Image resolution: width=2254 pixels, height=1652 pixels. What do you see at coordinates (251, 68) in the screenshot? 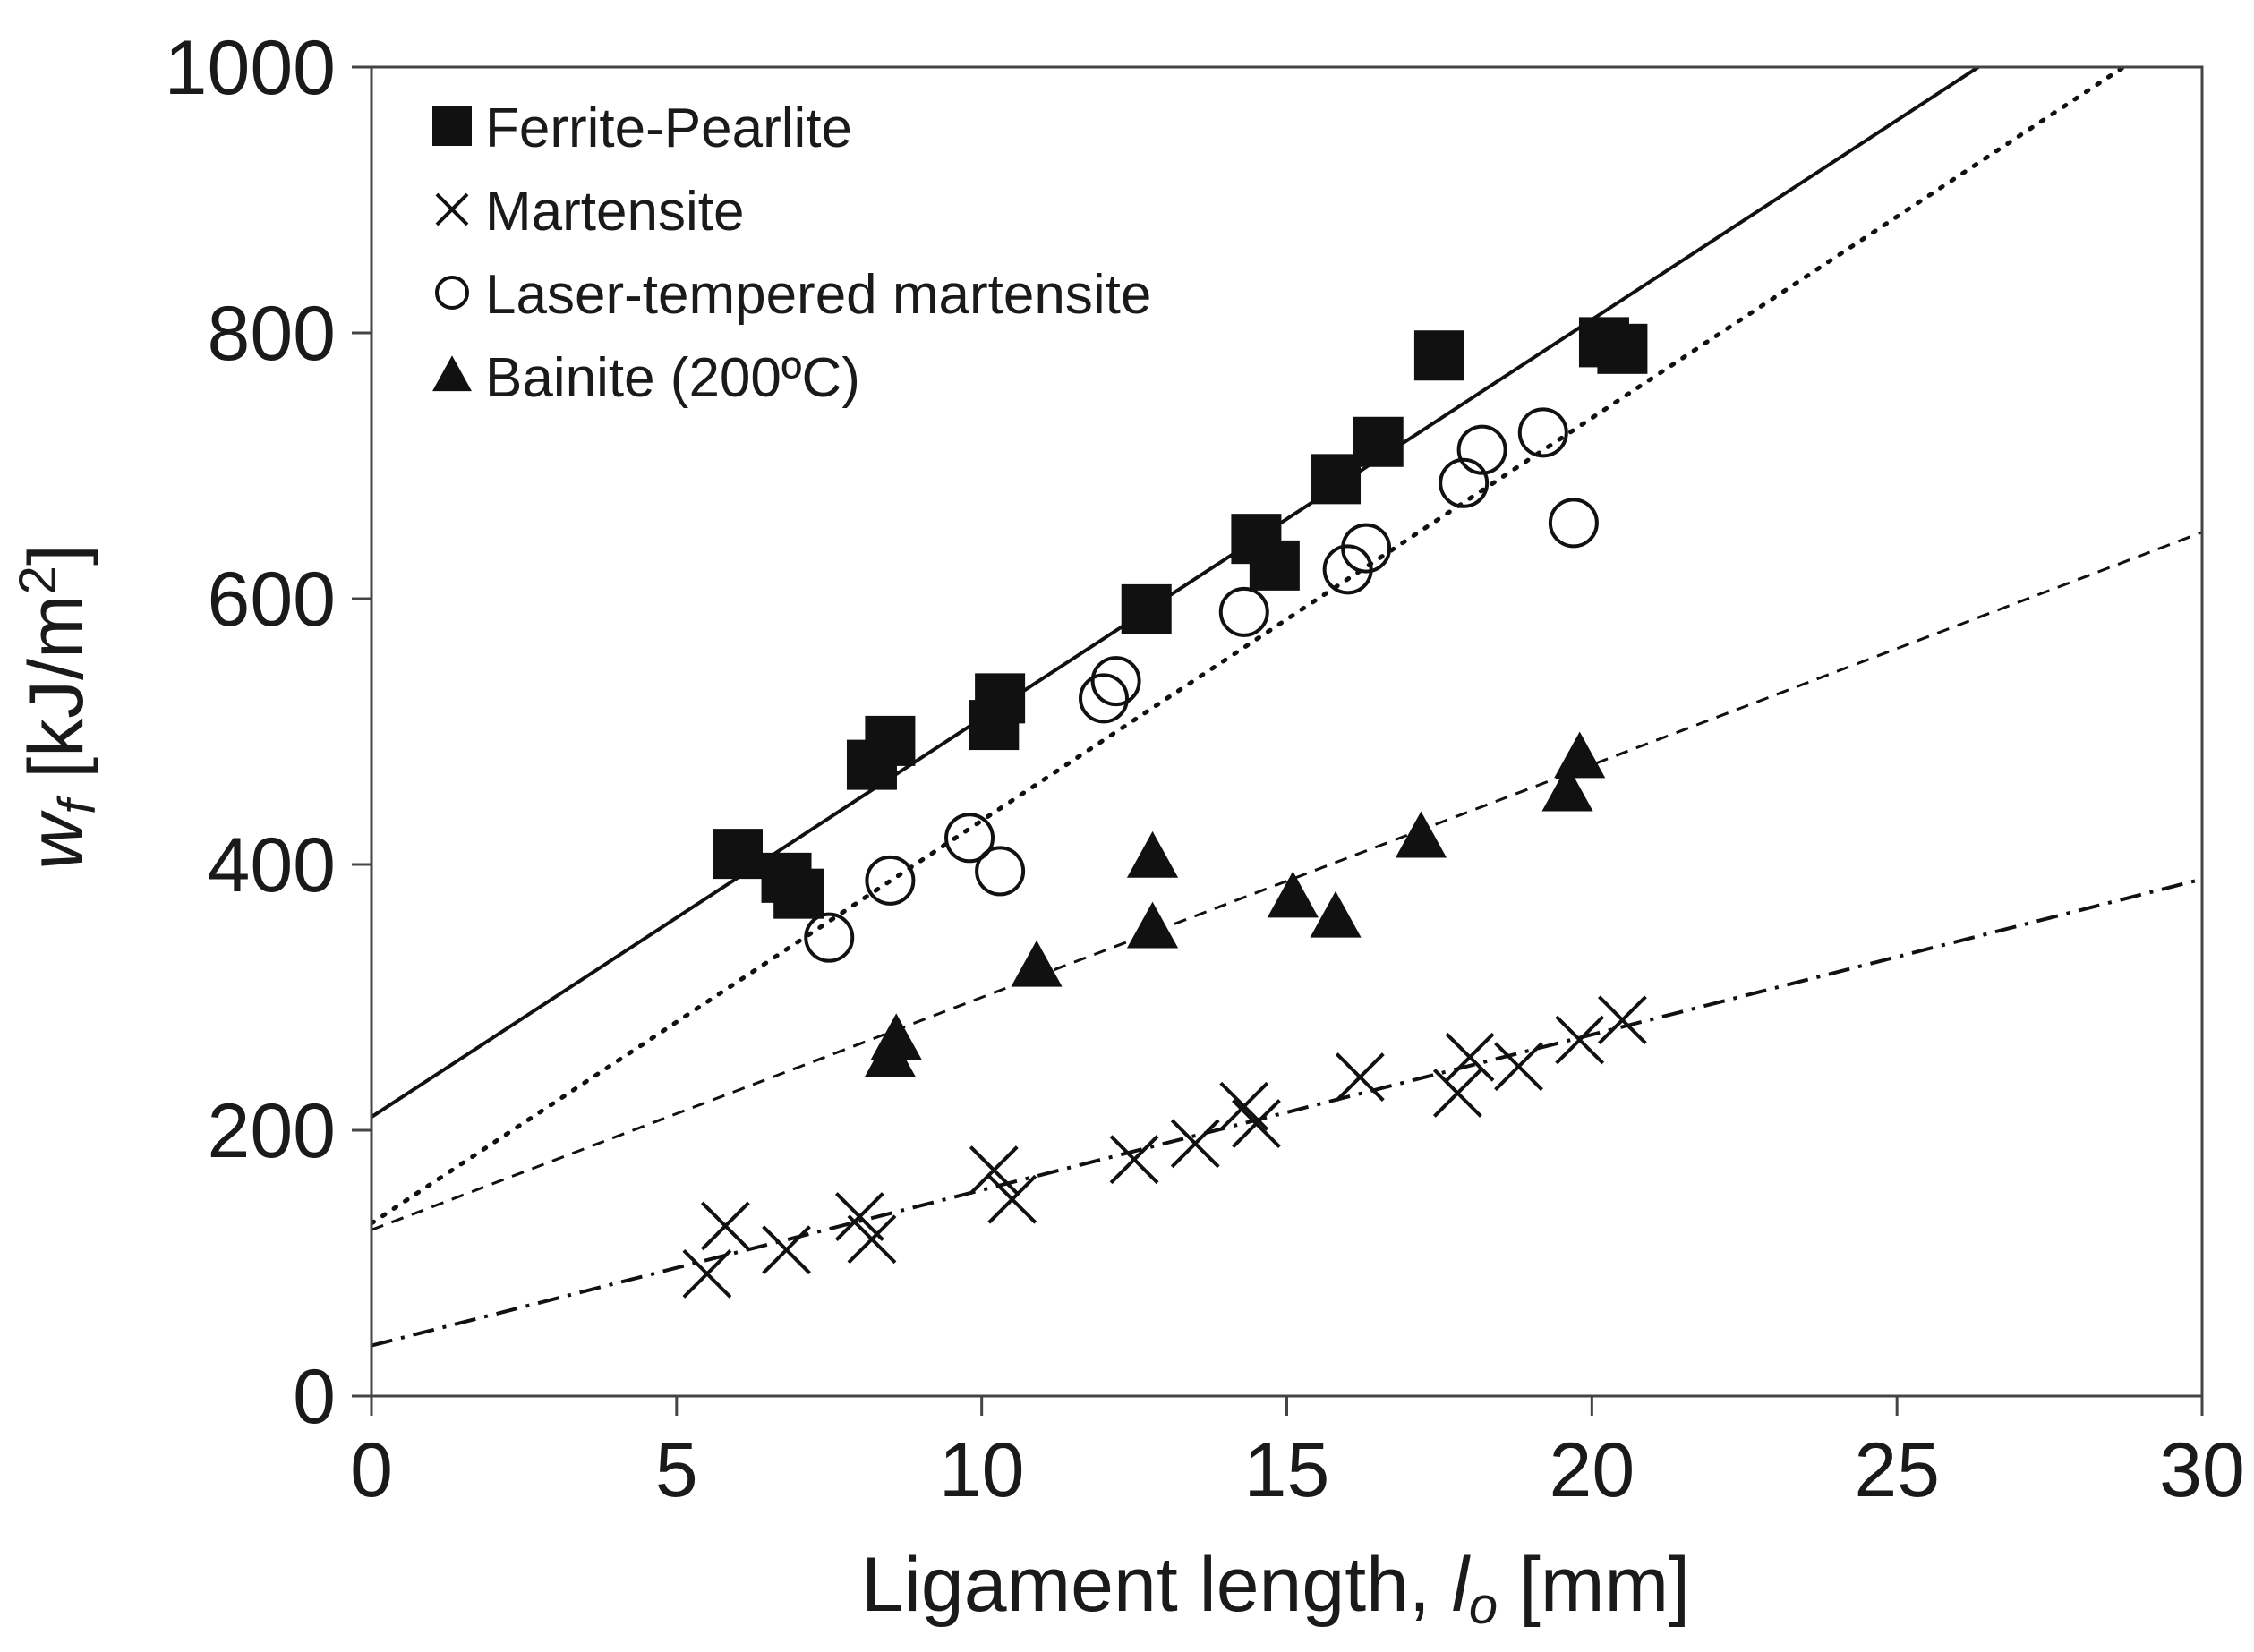
I see `y-tick-label: 1000` at bounding box center [251, 68].